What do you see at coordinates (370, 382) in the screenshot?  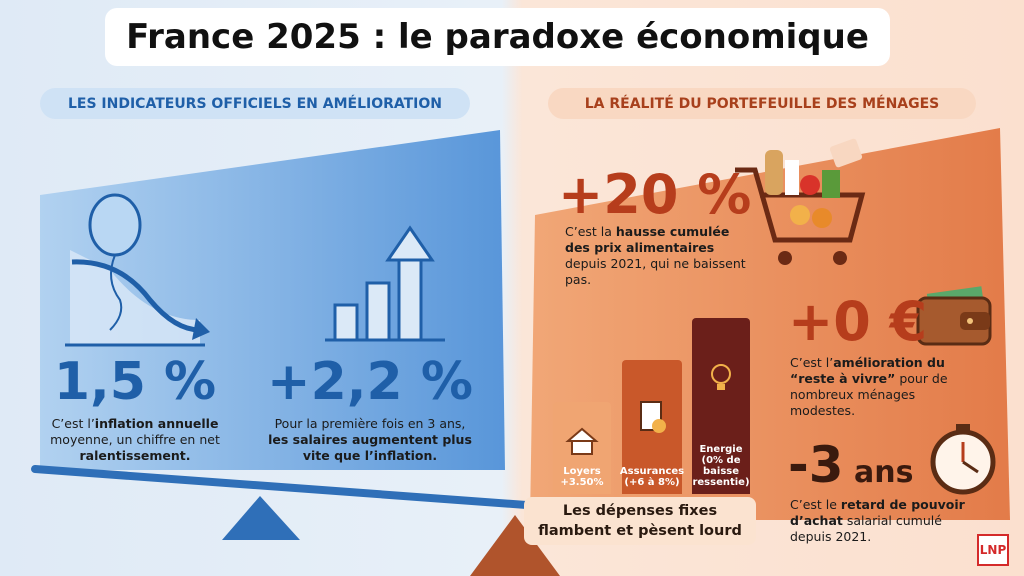 I see `figure: +2,2 %` at bounding box center [370, 382].